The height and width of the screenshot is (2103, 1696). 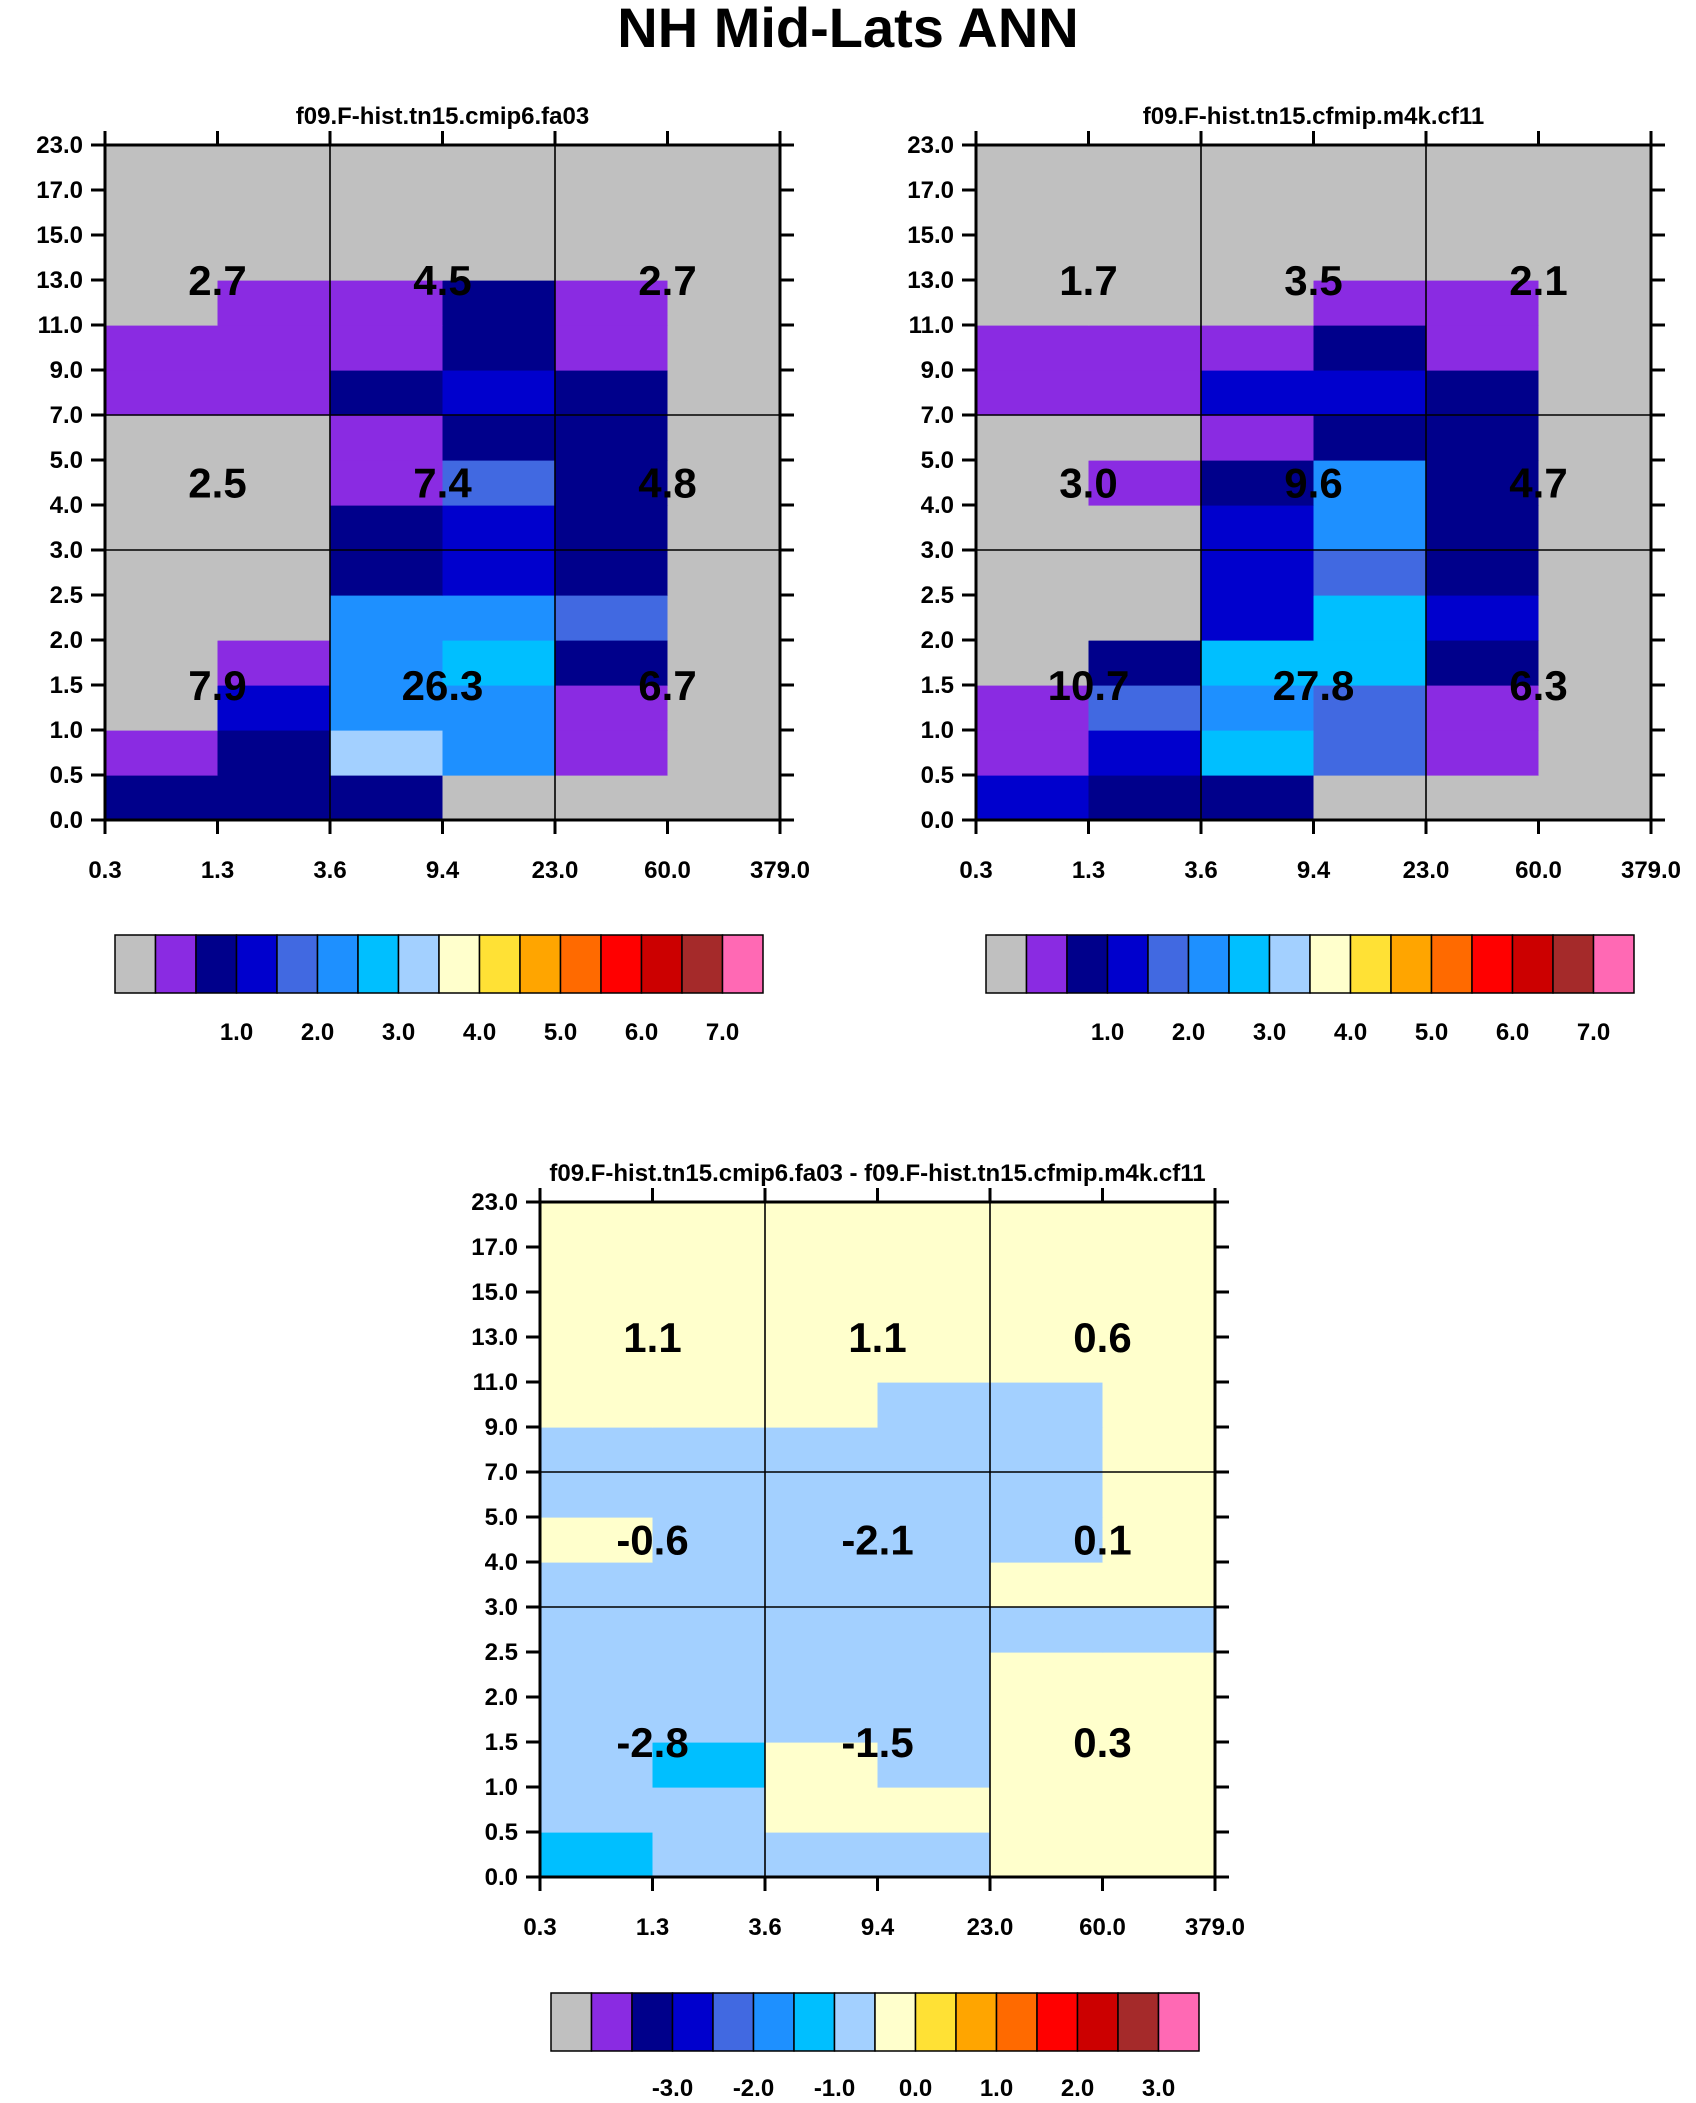 What do you see at coordinates (560, 1032) in the screenshot?
I see `colorbar-label: 5.0` at bounding box center [560, 1032].